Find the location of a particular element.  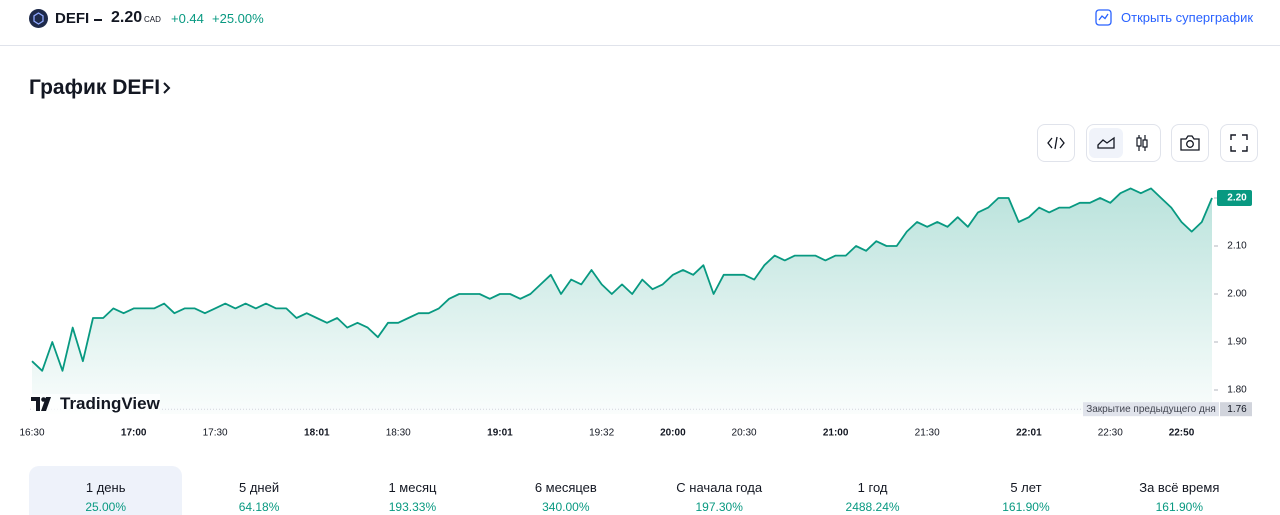

period-label: 5 дней is located at coordinates (259, 487).